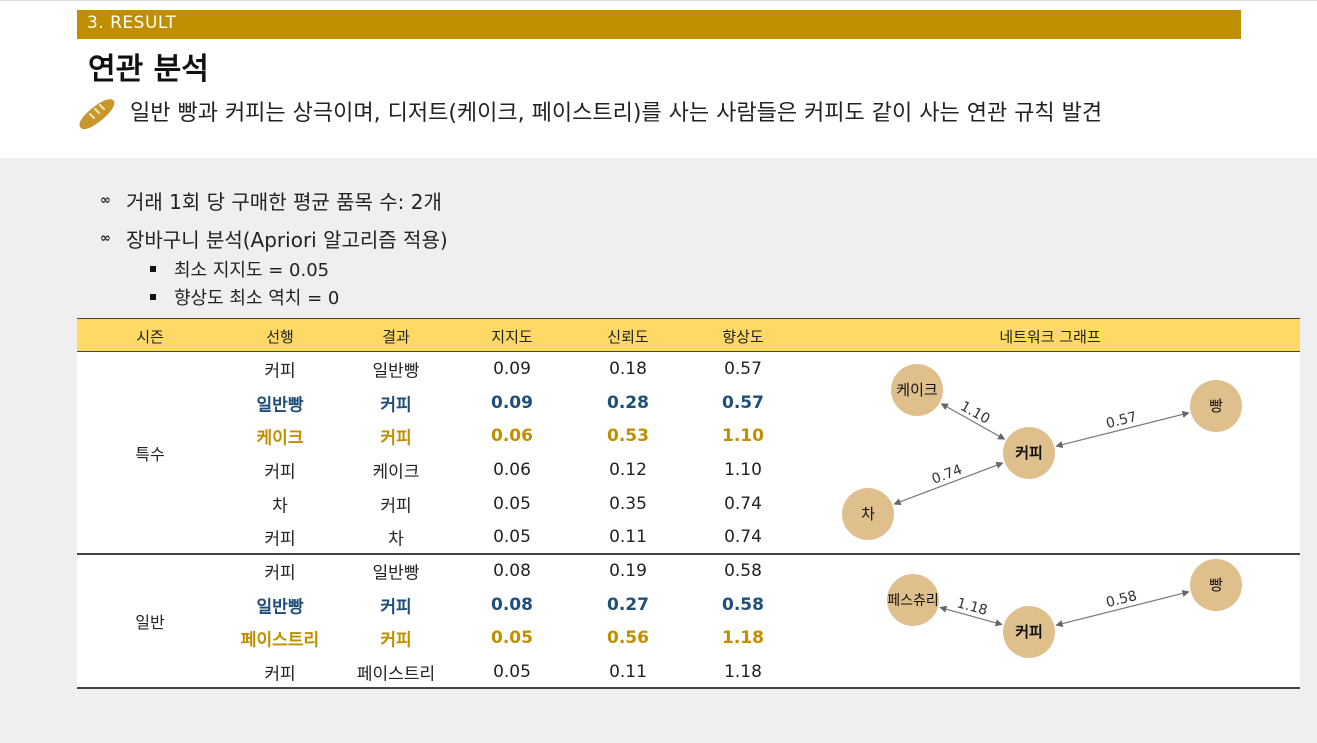 The height and width of the screenshot is (743, 1317). I want to click on consequent-cell: 페이스트리, so click(396, 674).